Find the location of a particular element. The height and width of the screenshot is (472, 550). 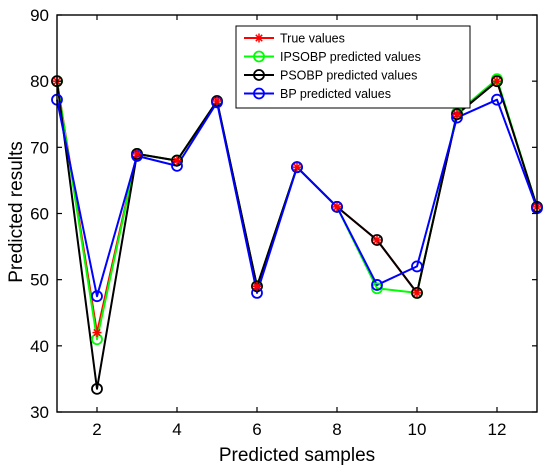

legend-label: PSOBP predicted values is located at coordinates (348, 76).